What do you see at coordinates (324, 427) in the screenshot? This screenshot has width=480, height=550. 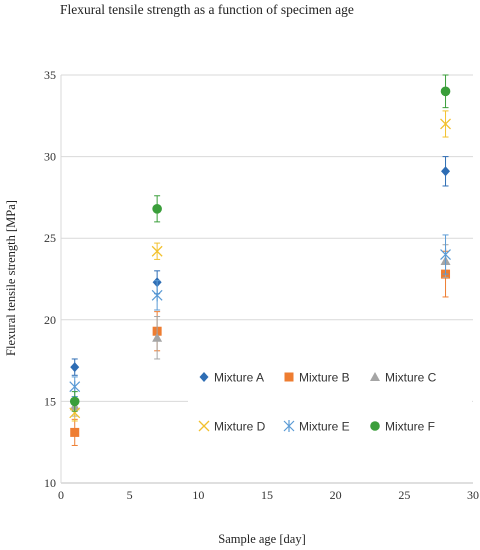 I see `legend-label: Mixture E` at bounding box center [324, 427].